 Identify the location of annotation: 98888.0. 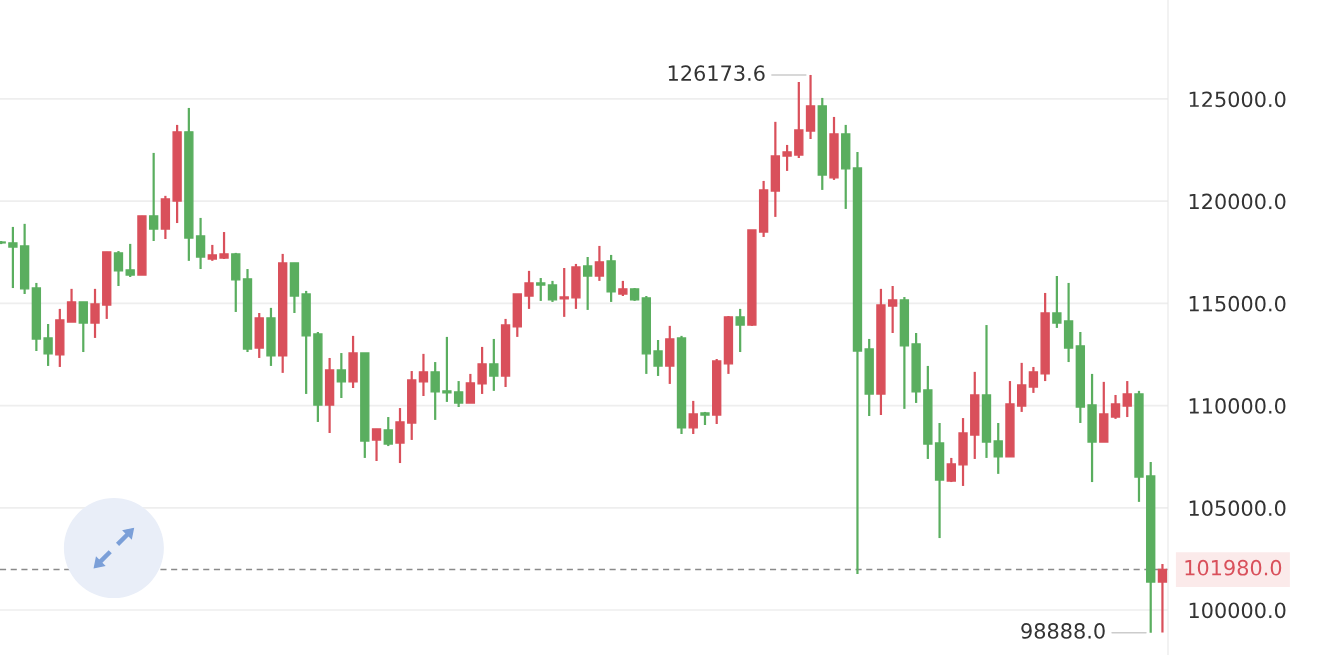
(1063, 631).